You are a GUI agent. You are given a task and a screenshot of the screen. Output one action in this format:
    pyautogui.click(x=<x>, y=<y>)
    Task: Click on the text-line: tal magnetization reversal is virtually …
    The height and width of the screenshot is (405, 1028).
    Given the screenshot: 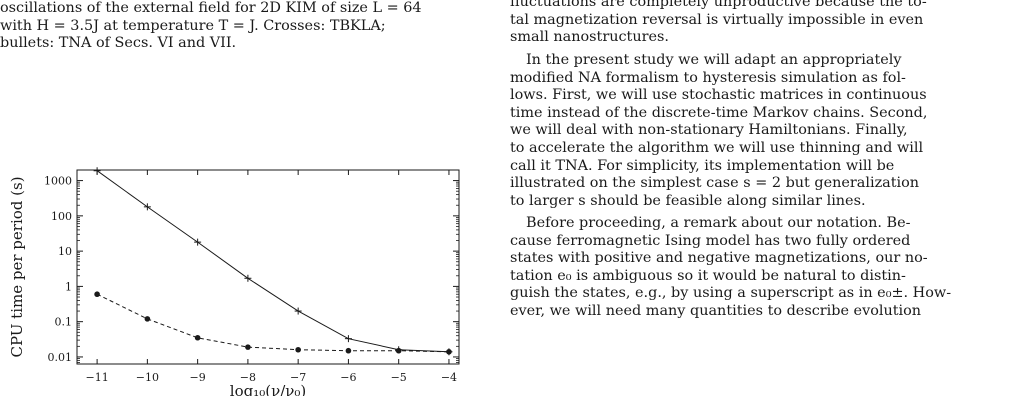 What is the action you would take?
    pyautogui.click(x=717, y=19)
    